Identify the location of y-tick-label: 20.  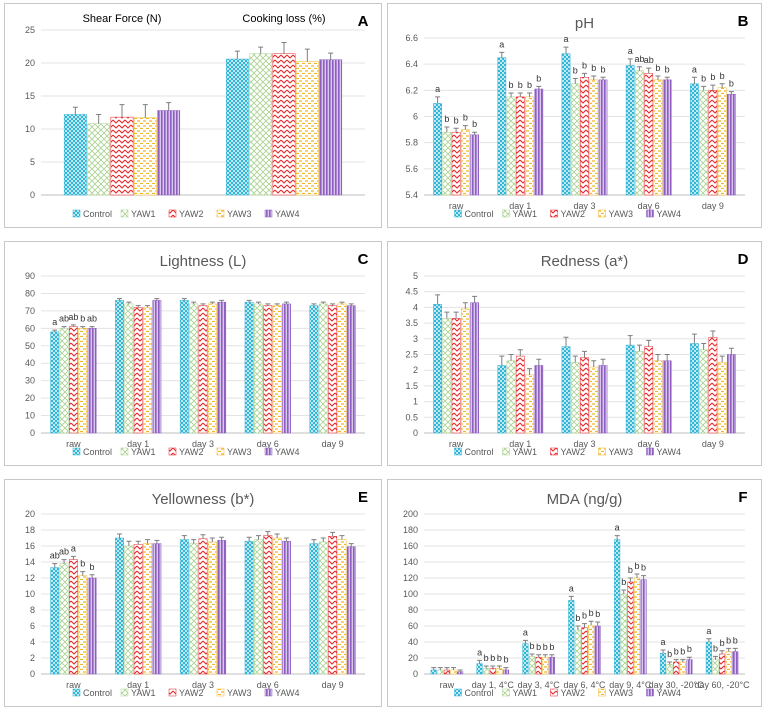
(30, 514).